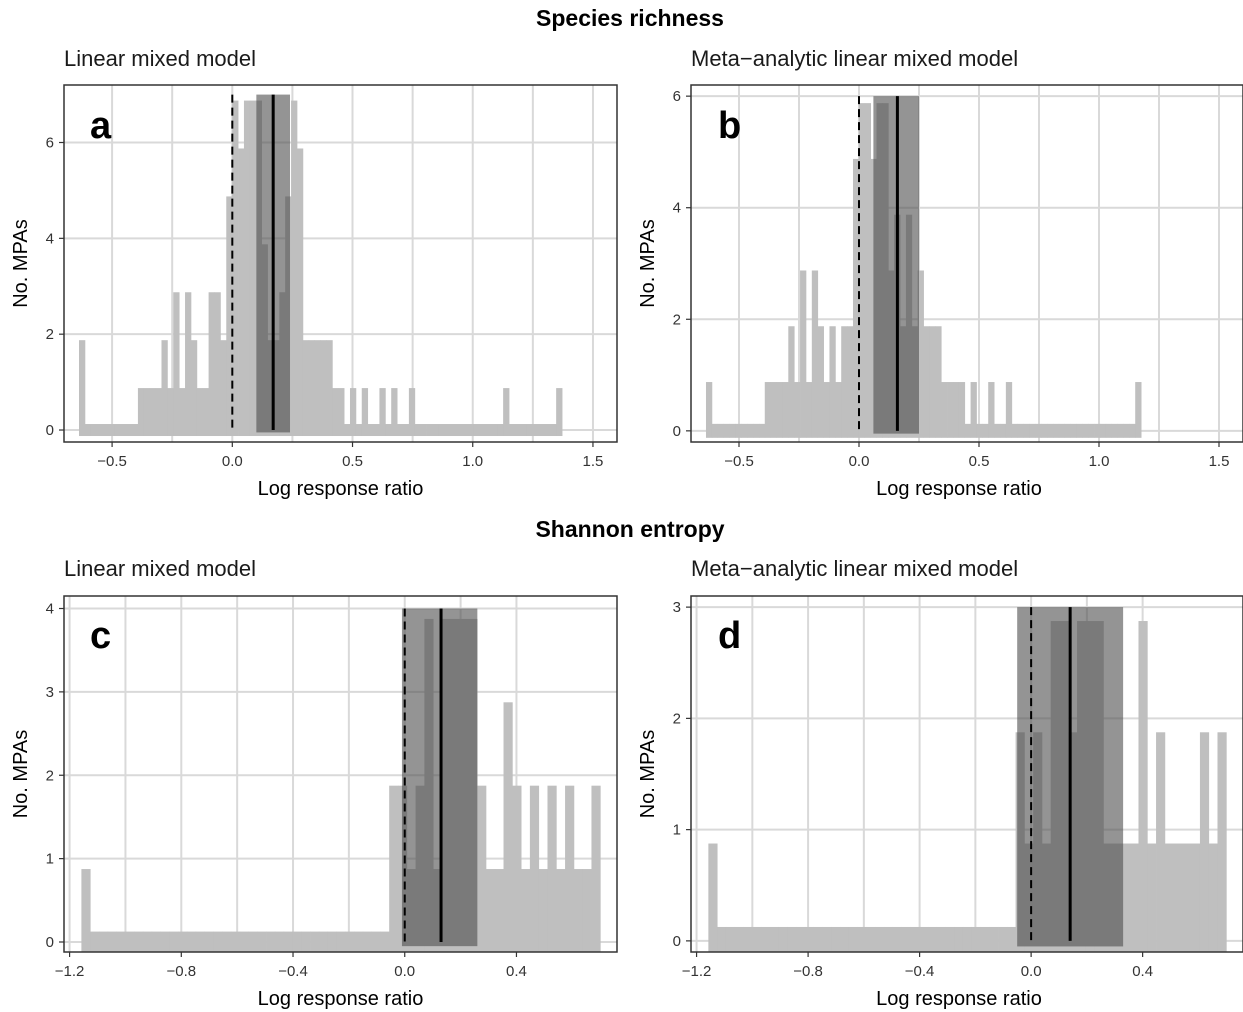 The width and height of the screenshot is (1243, 1012). Describe the element at coordinates (677, 830) in the screenshot. I see `y-tick-label: 1` at that location.